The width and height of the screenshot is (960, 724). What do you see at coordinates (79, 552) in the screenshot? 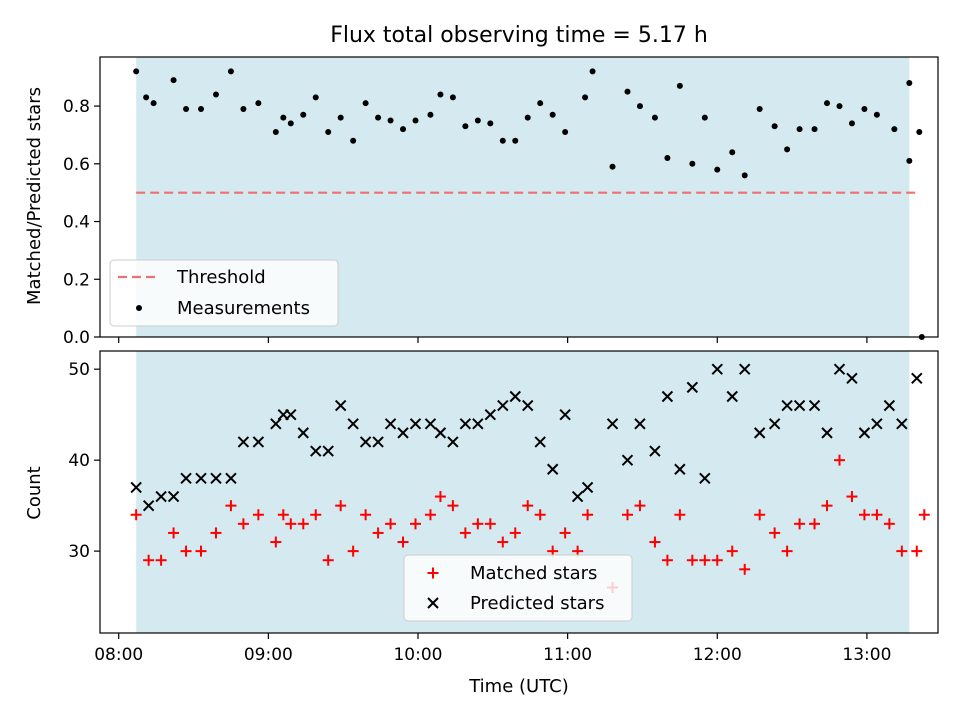
I see `bottom-y-tick-label: 30` at bounding box center [79, 552].